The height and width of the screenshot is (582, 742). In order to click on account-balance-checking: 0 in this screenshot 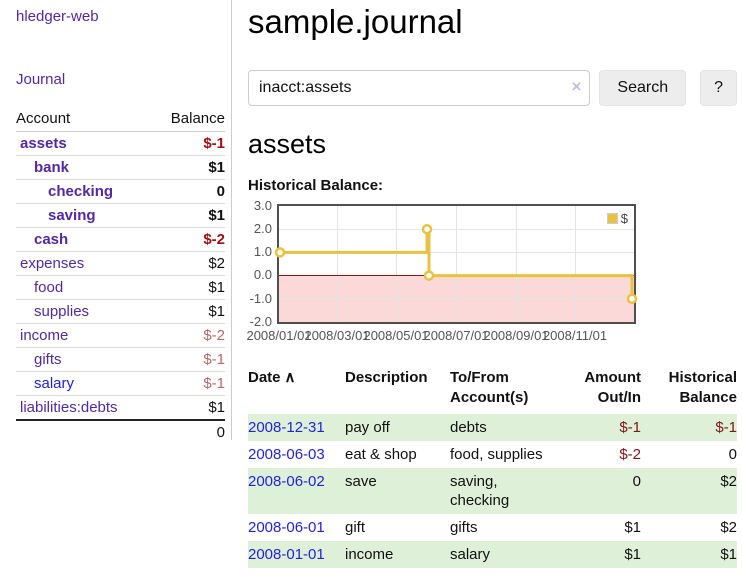, I will do `click(188, 191)`.